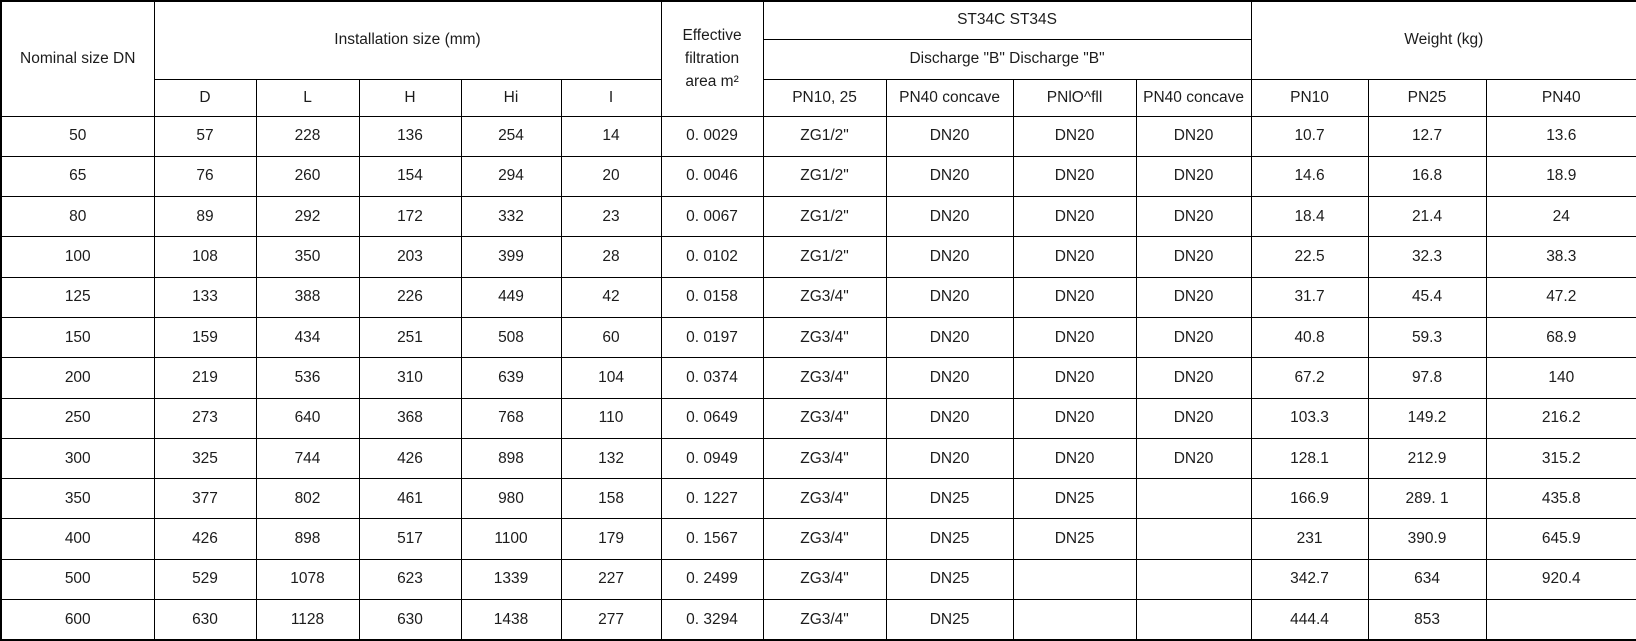 The height and width of the screenshot is (641, 1636). Describe the element at coordinates (1309, 539) in the screenshot. I see `table-cell: 231` at that location.